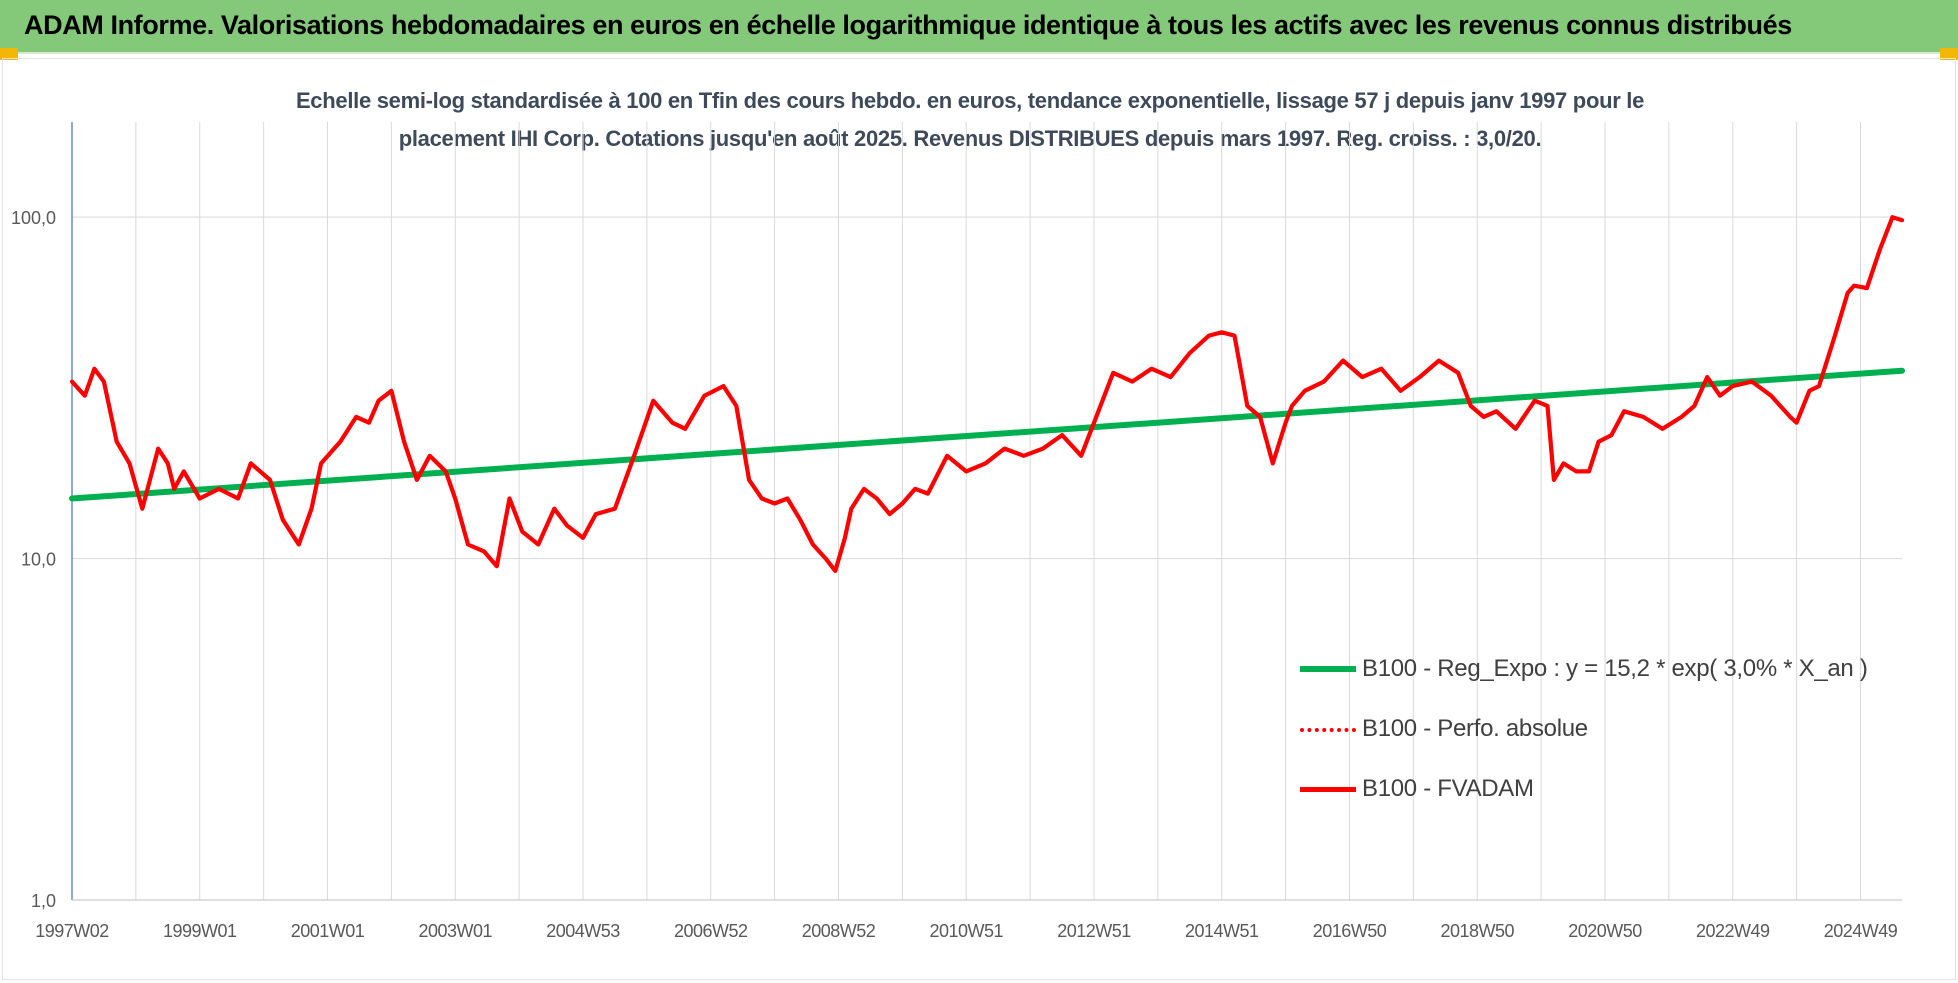 This screenshot has height=983, width=1958. Describe the element at coordinates (839, 931) in the screenshot. I see `x-tick-label: 2008W52` at that location.